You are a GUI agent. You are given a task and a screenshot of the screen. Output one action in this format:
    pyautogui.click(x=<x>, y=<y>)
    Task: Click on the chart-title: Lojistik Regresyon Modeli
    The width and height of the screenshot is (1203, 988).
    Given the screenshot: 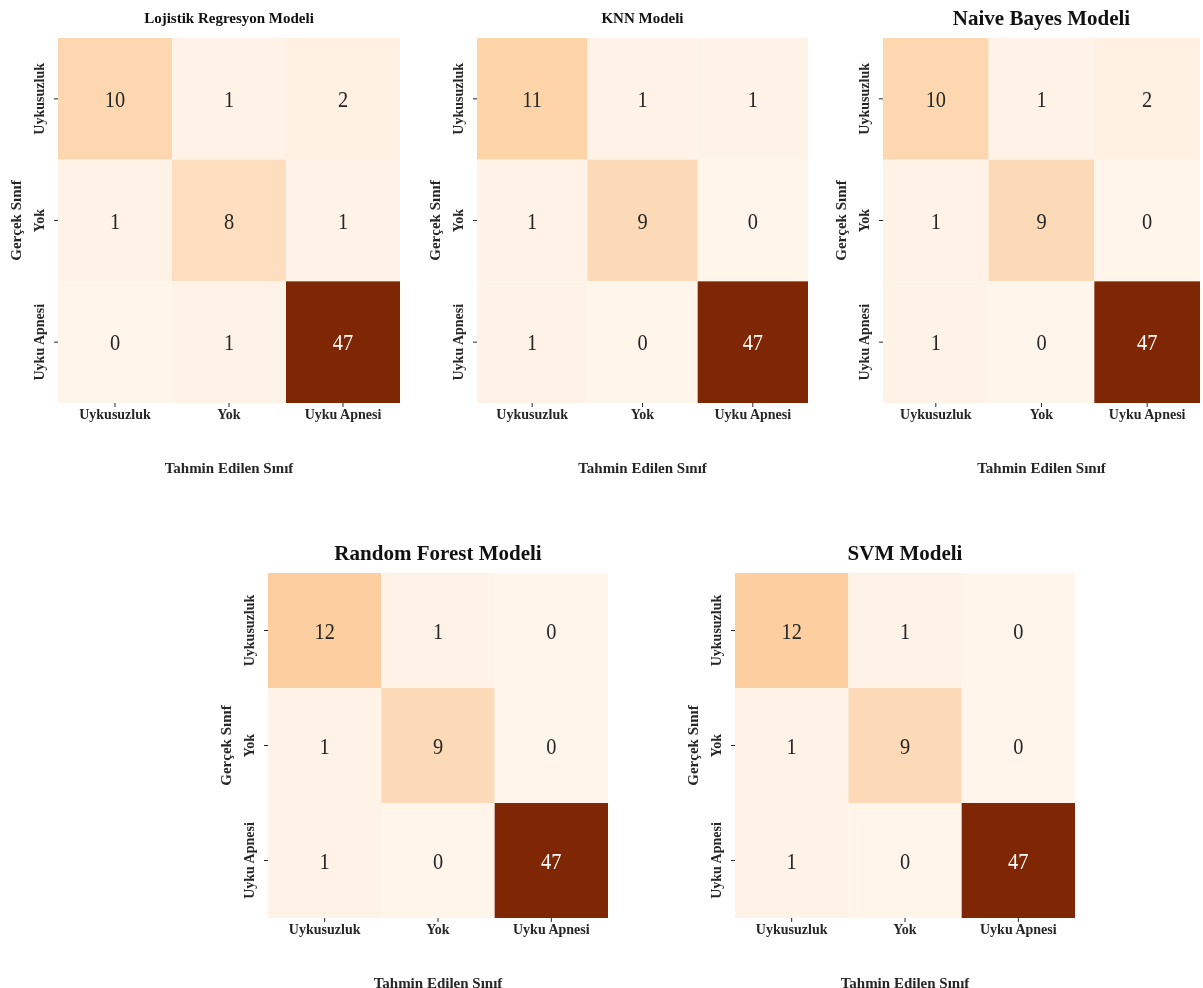 What is the action you would take?
    pyautogui.click(x=229, y=18)
    